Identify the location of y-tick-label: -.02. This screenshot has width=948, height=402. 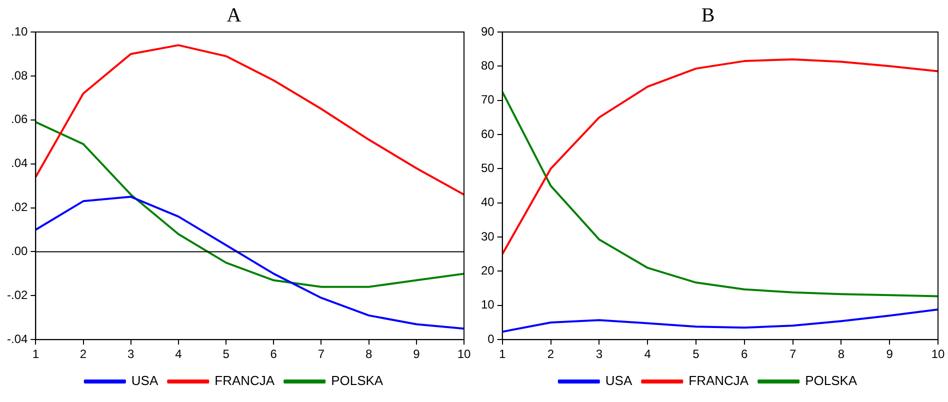
(17, 295).